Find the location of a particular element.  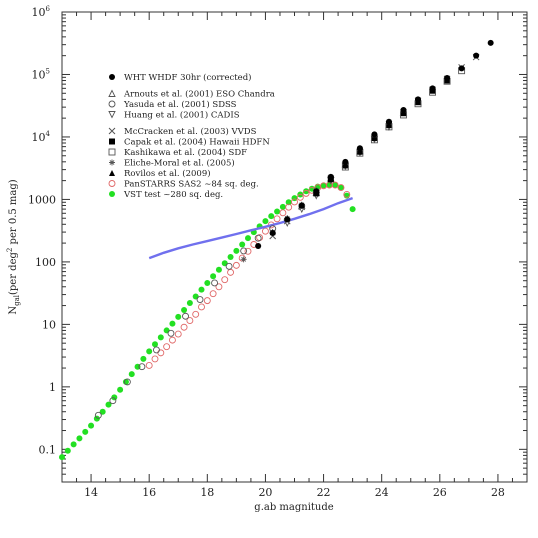

y-axis-label-sup: 2 is located at coordinates (10, 250).